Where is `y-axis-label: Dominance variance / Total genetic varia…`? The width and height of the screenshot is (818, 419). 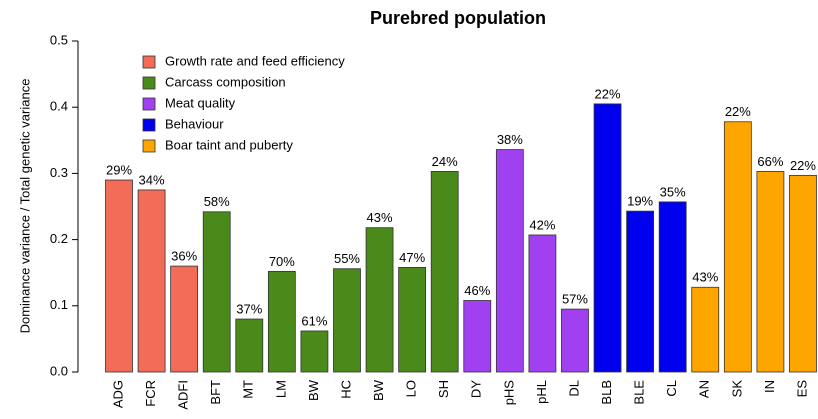 y-axis-label: Dominance variance / Total genetic varia… is located at coordinates (24, 206).